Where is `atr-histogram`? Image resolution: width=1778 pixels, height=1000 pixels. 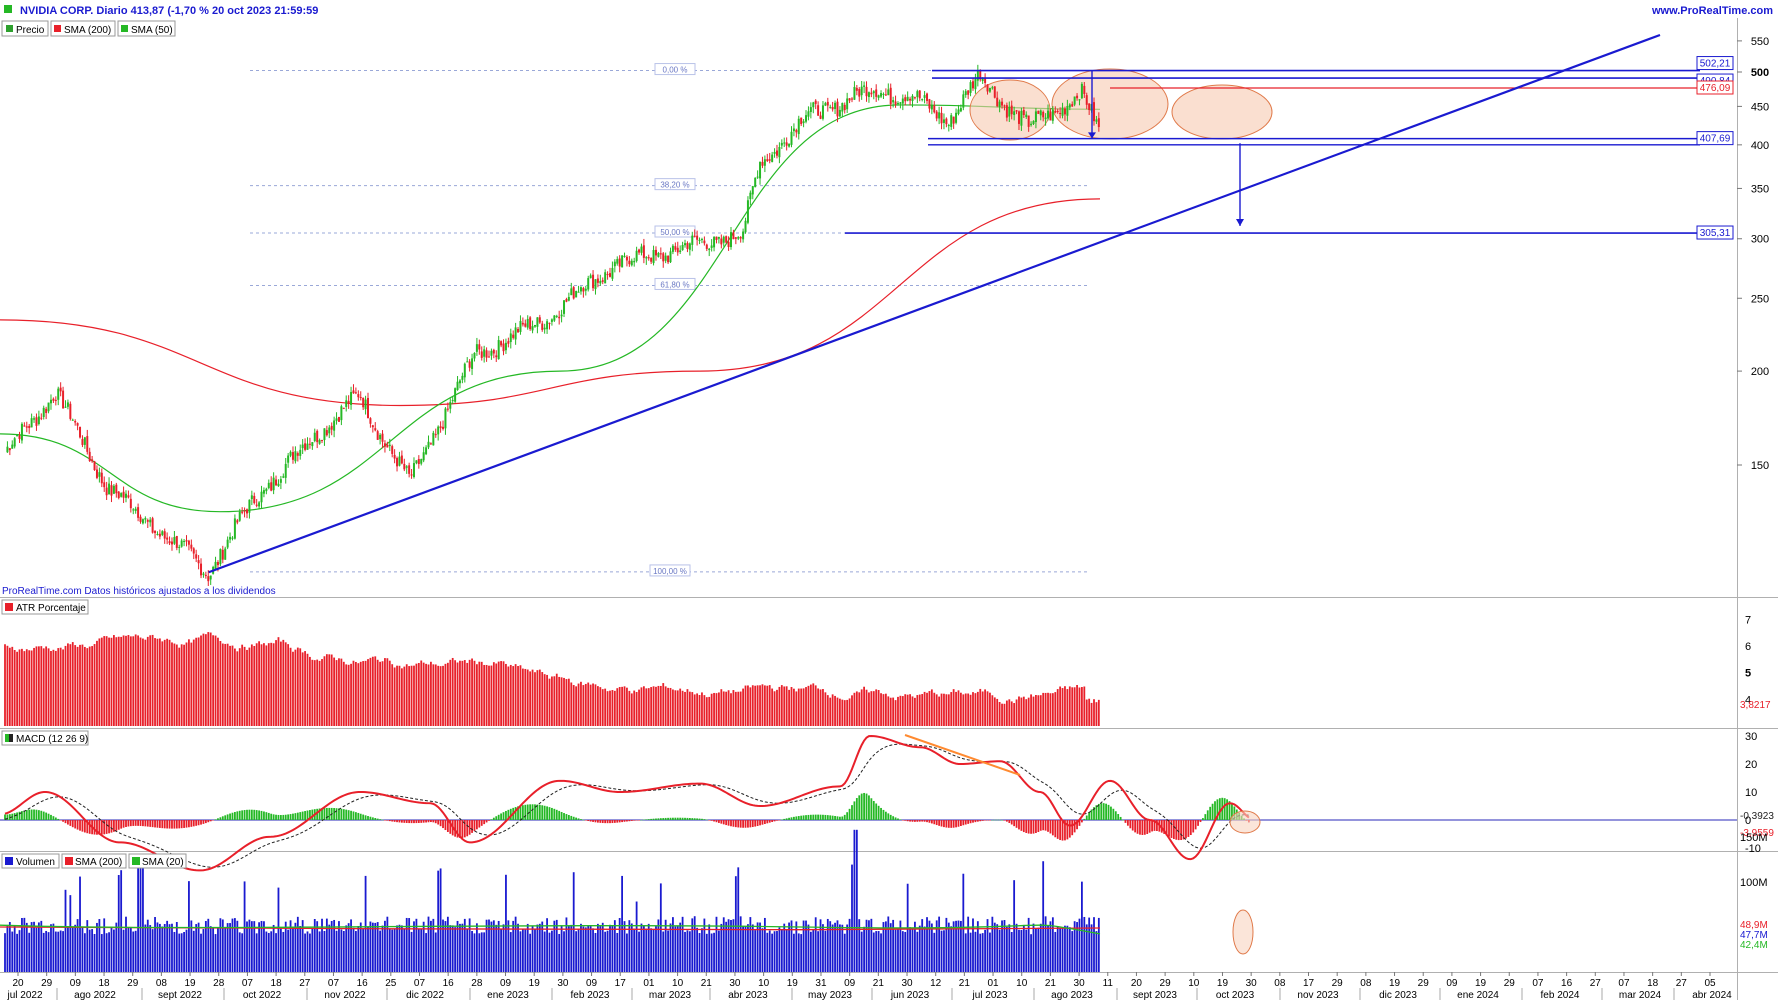 atr-histogram is located at coordinates (552, 679).